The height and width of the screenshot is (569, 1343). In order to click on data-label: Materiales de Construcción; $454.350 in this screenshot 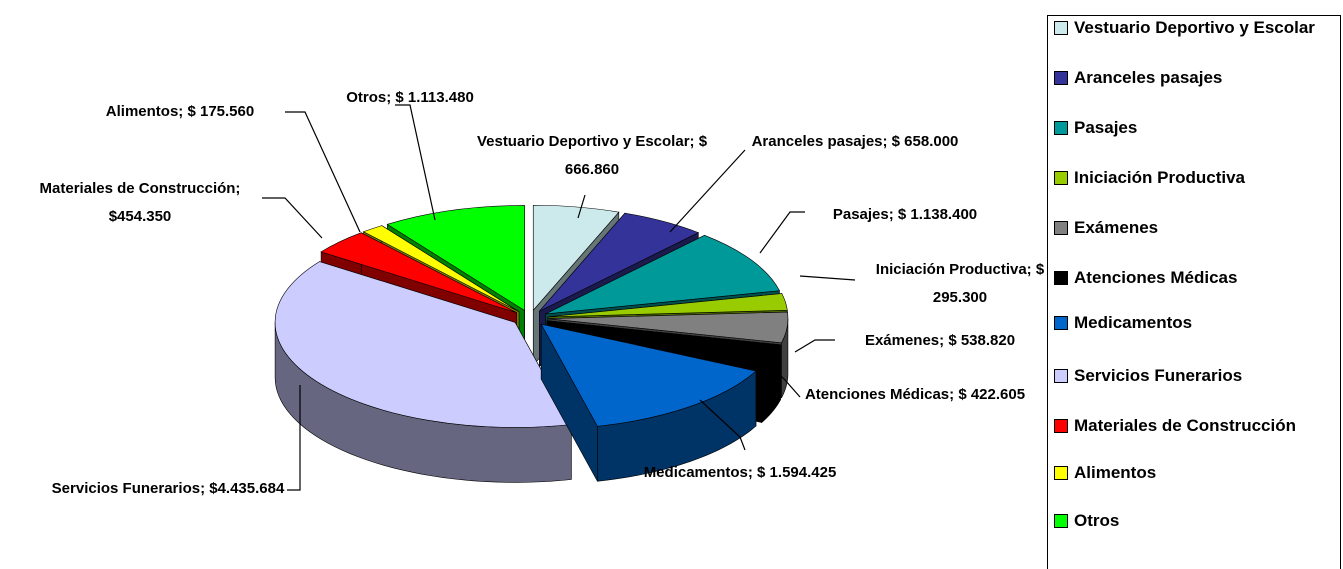, I will do `click(140, 202)`.